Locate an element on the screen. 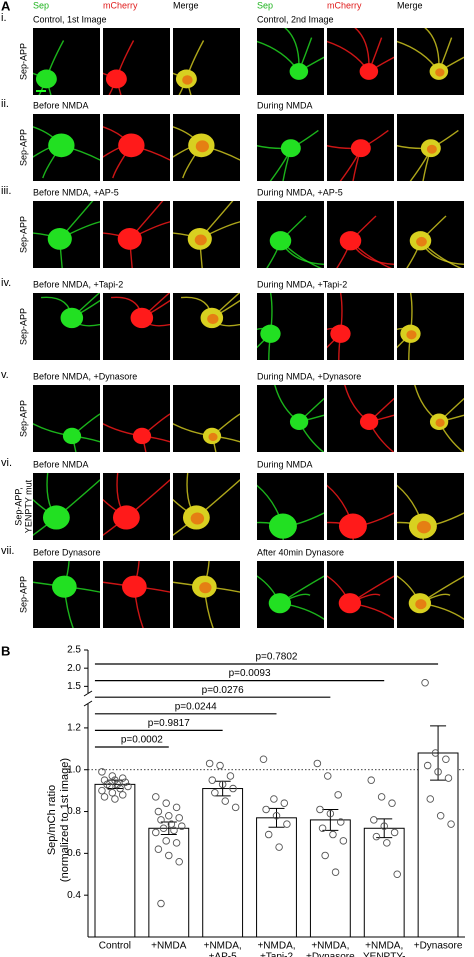 The image size is (474, 957). row-label: Sep-APP, is located at coordinates (18, 506).